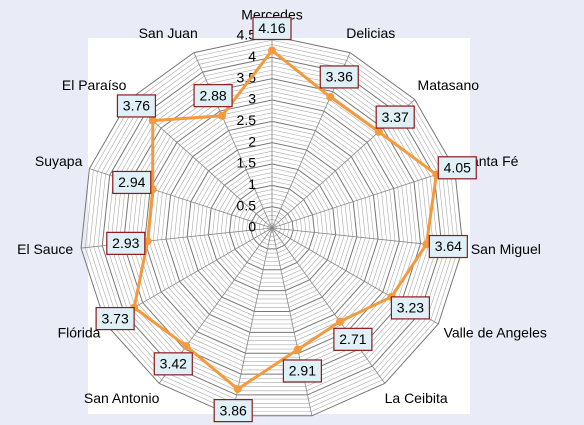 The image size is (584, 425). I want to click on category-label: Suyapa, so click(59, 161).